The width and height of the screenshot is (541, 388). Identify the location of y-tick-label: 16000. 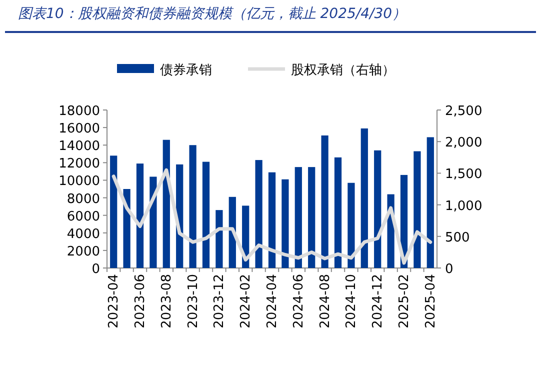
(79, 129).